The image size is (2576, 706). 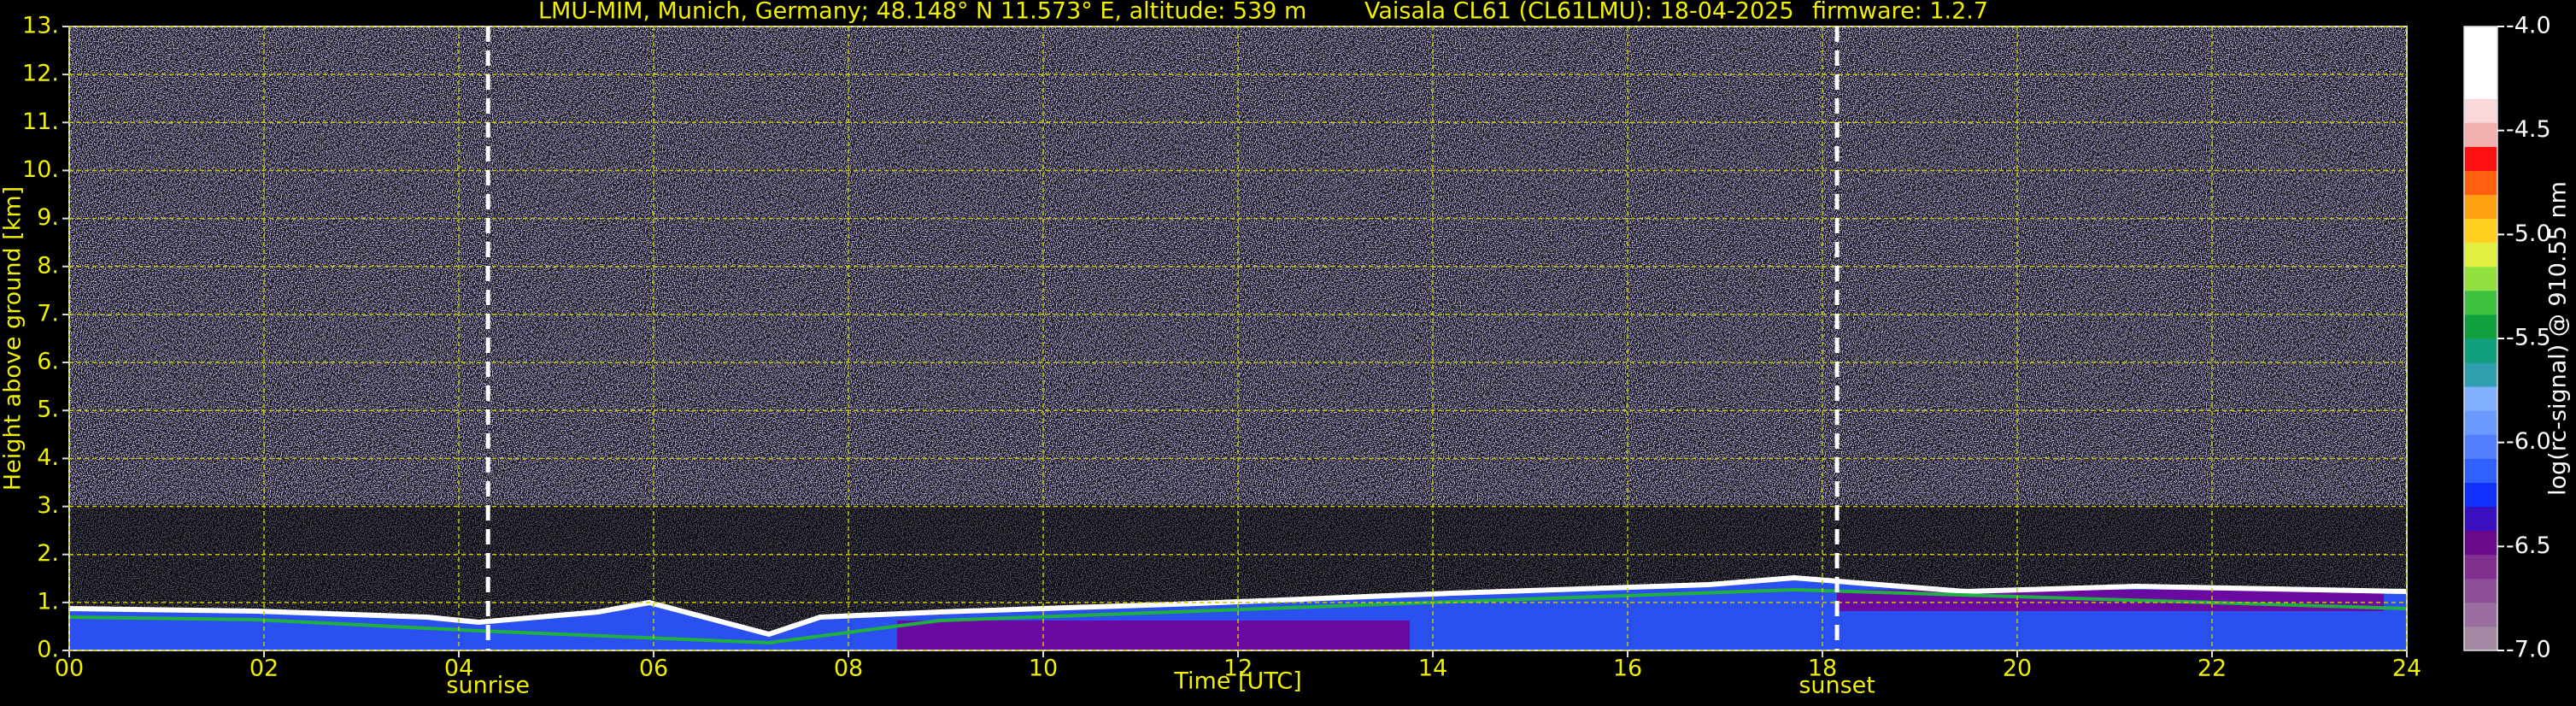 What do you see at coordinates (1900, 12) in the screenshot?
I see `chart-title: firmware: 1.2.7` at bounding box center [1900, 12].